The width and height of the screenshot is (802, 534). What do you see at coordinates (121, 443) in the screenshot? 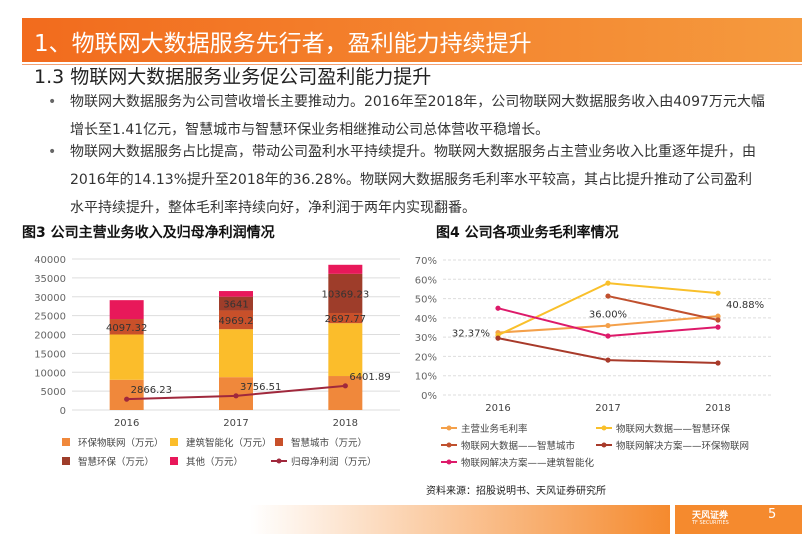
I see `legend-label: 环保物联网（万元）` at bounding box center [121, 443].